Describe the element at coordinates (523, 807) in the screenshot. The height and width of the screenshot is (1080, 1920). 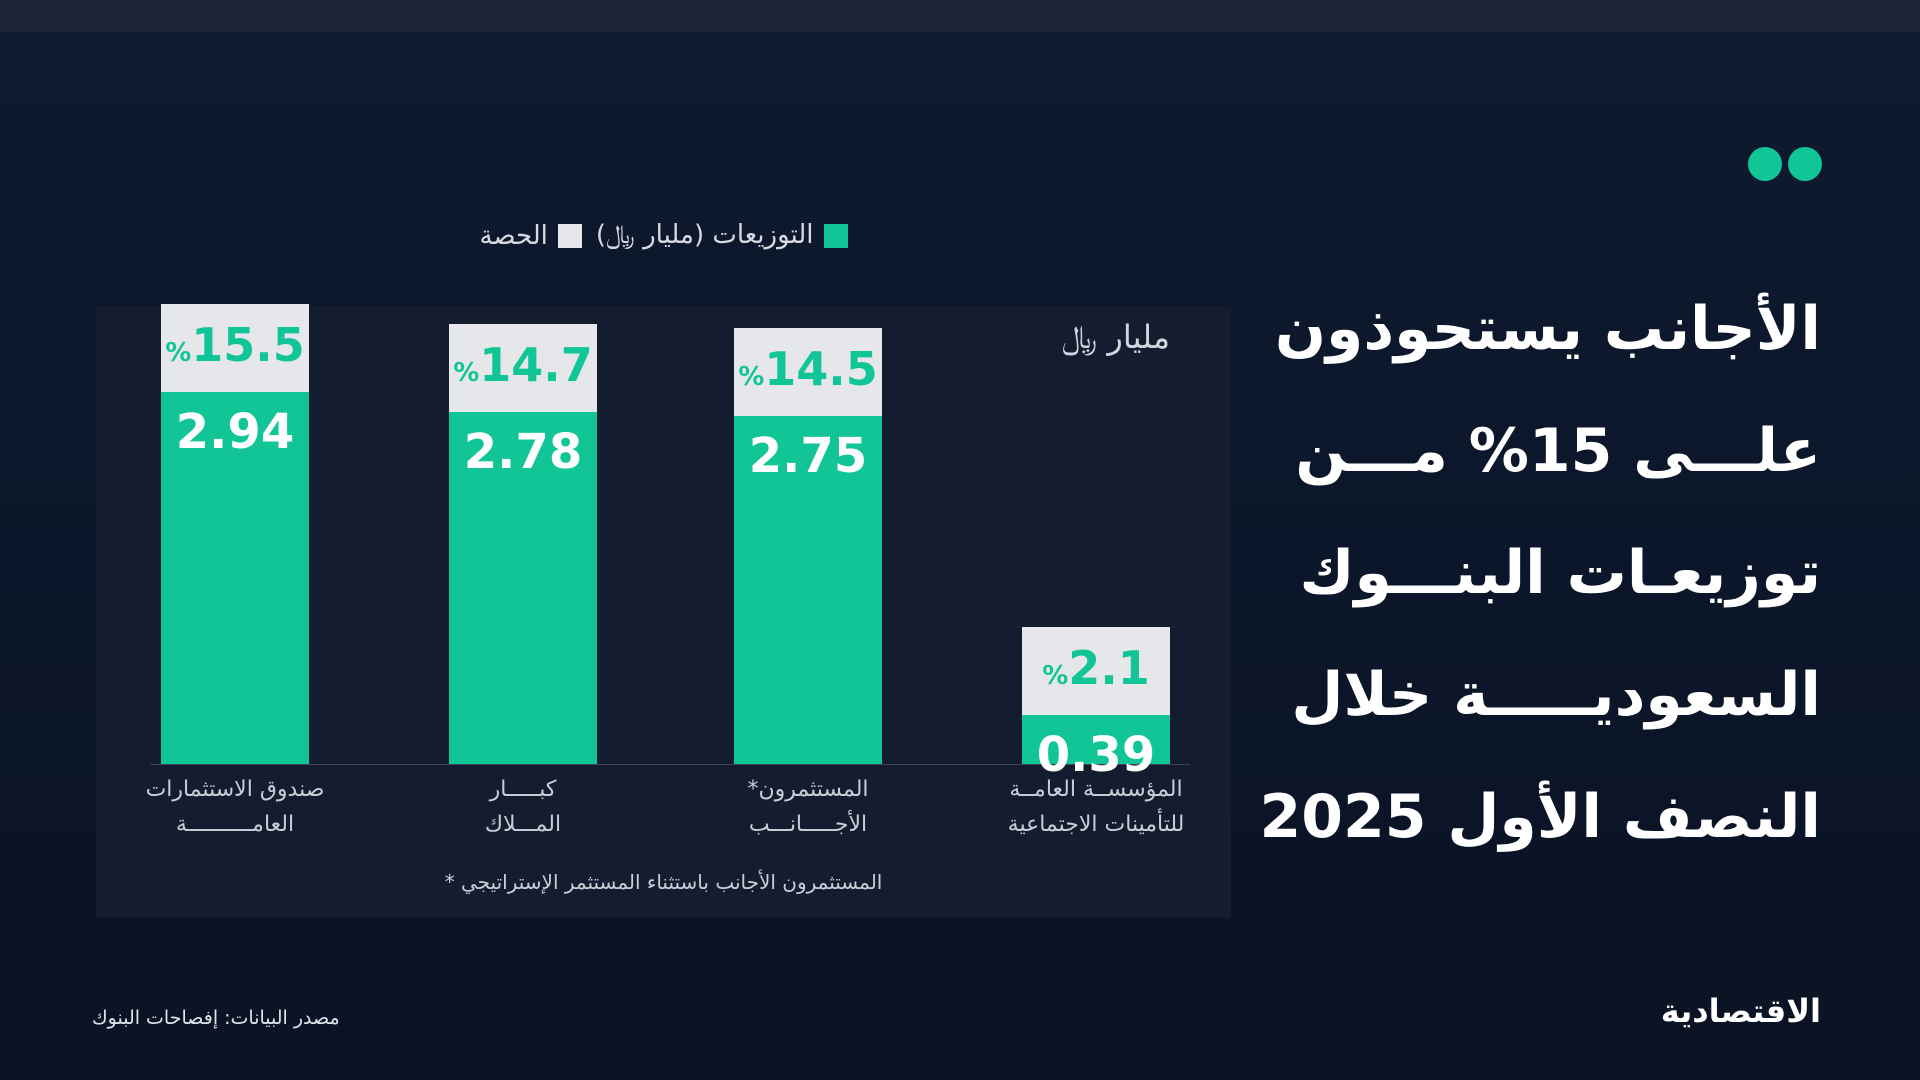
I see `x-tick-label: كبـــــار المـــلاك` at that location.